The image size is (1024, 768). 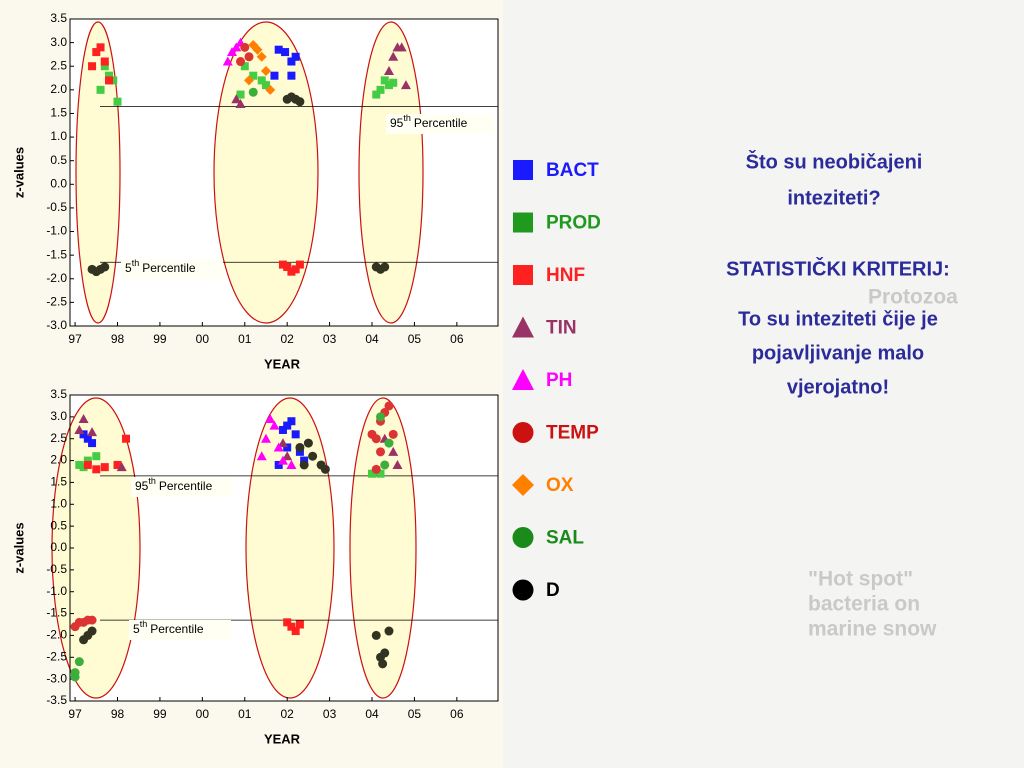 I want to click on annotation-number: 95, so click(x=397, y=123).